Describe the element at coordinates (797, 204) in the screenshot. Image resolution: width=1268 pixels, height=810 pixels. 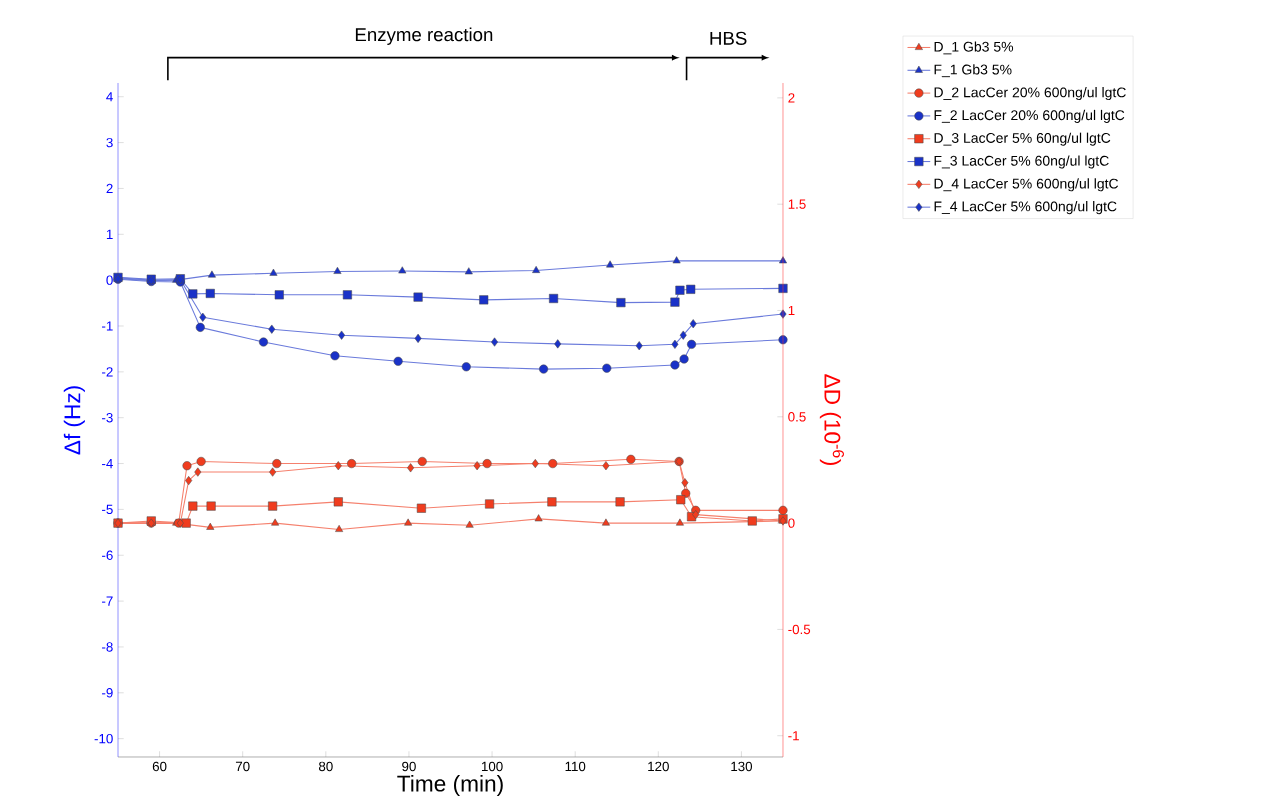
I see `y2-tick-label: 1.5` at that location.